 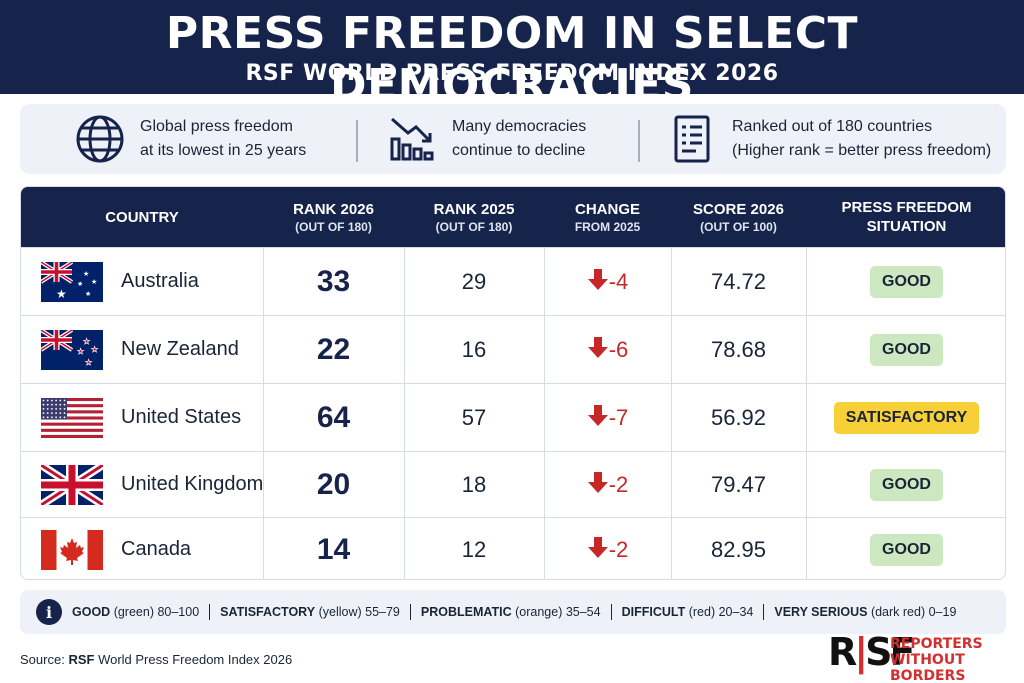 I want to click on table-row: United Kingdom 20 18 -2 79.47 GOOD, so click(x=513, y=484).